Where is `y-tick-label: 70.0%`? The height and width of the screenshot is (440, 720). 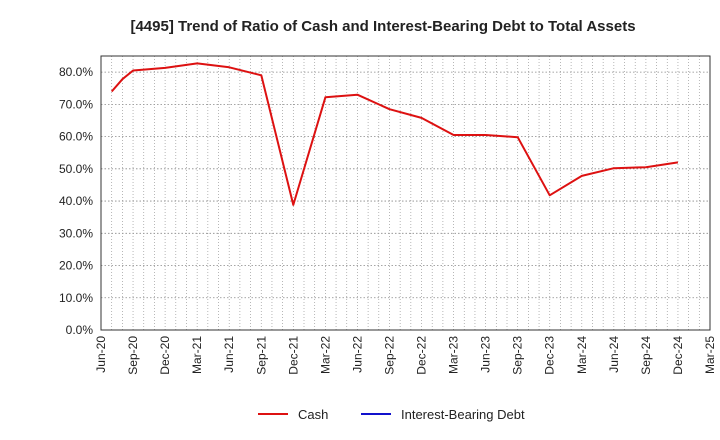
y-tick-label: 70.0% is located at coordinates (76, 104).